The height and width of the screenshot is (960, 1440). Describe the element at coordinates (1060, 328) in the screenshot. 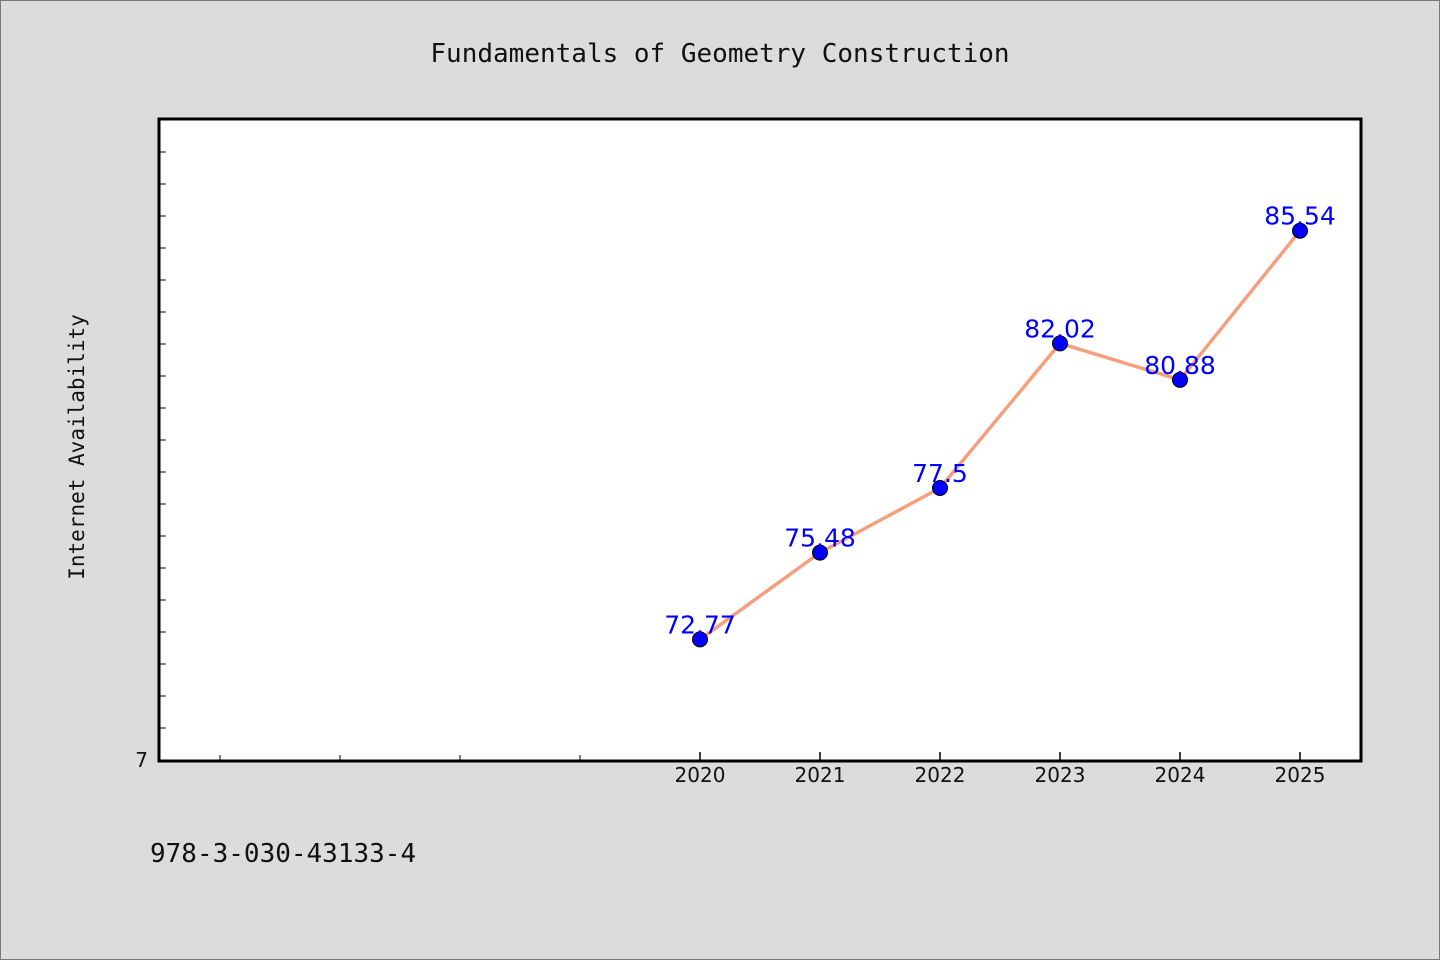

I see `data-label: 82.02` at that location.